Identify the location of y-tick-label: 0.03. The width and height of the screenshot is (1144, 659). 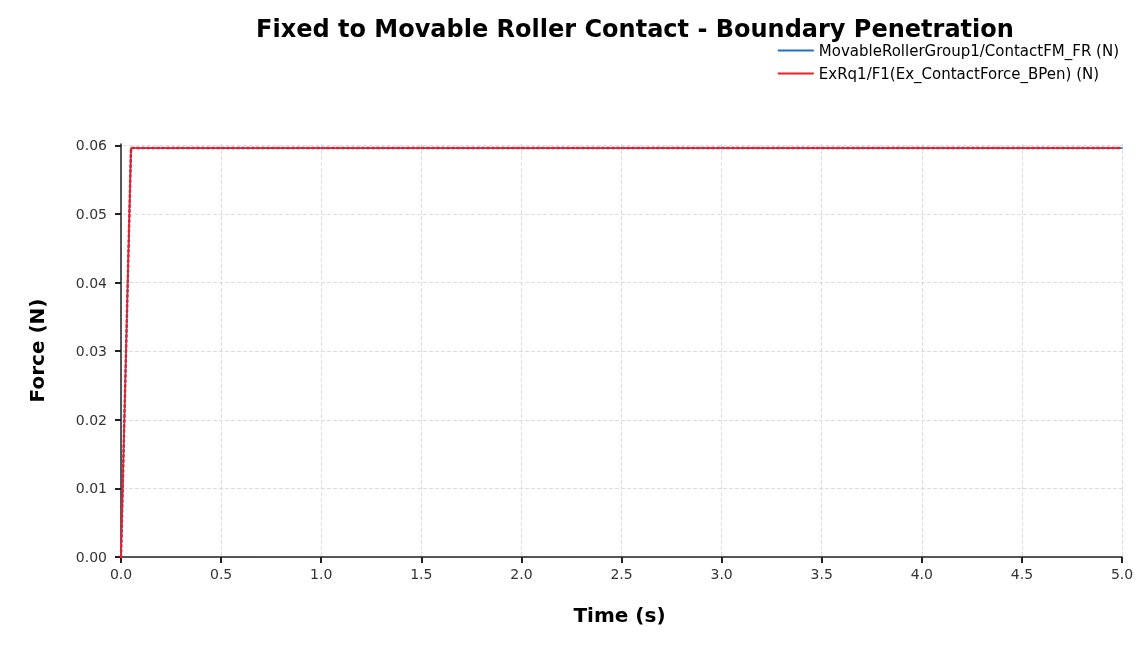
(91, 351).